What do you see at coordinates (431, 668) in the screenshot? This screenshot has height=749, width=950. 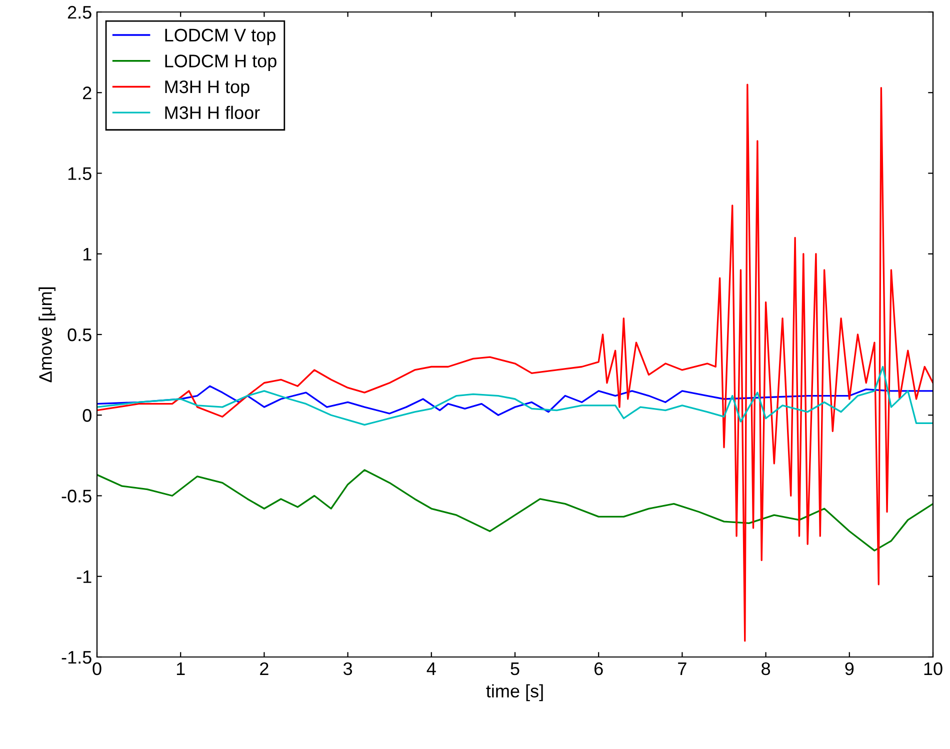 I see `x-tick-label: 4` at bounding box center [431, 668].